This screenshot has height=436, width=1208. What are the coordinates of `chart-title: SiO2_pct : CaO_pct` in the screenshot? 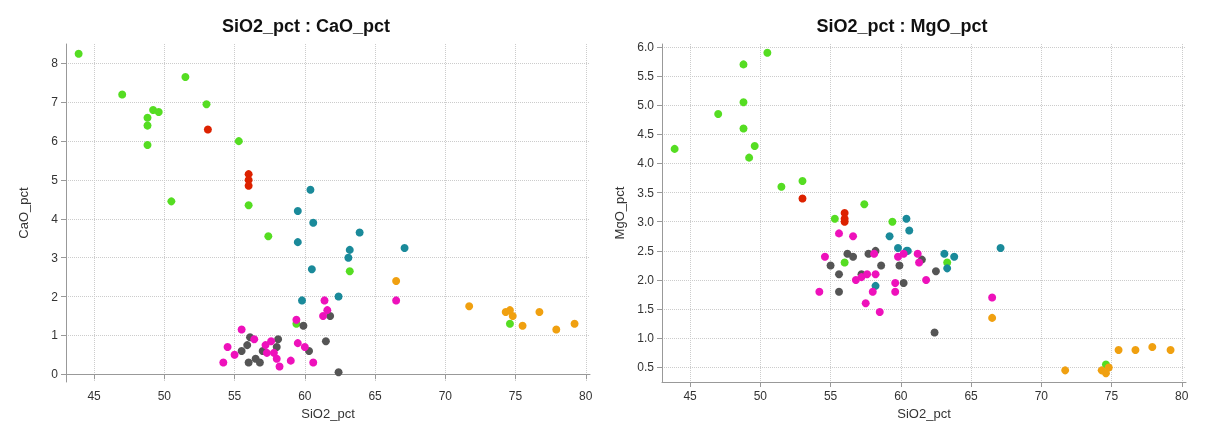 It's located at (306, 26).